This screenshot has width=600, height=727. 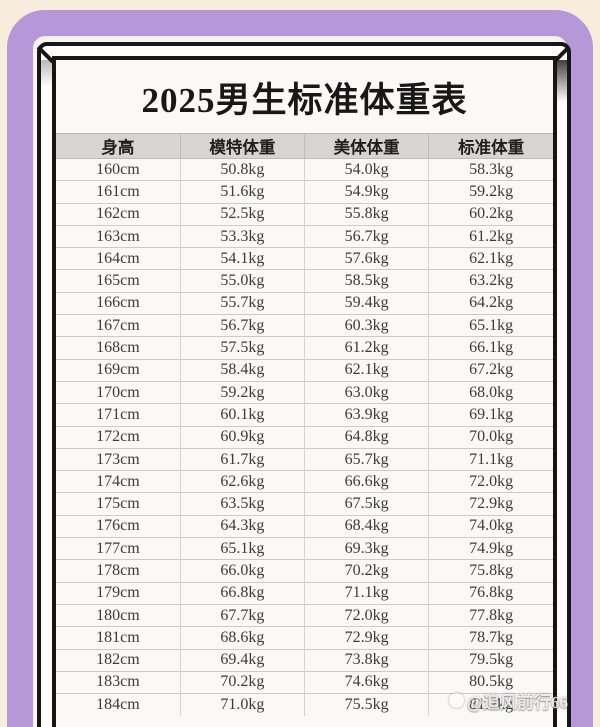 What do you see at coordinates (242, 192) in the screenshot?
I see `table-cell: 51.6kg` at bounding box center [242, 192].